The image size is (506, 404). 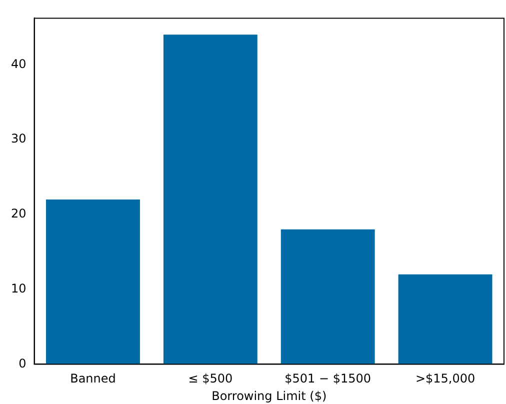 What do you see at coordinates (18, 288) in the screenshot?
I see `y-tick-label: 10` at bounding box center [18, 288].